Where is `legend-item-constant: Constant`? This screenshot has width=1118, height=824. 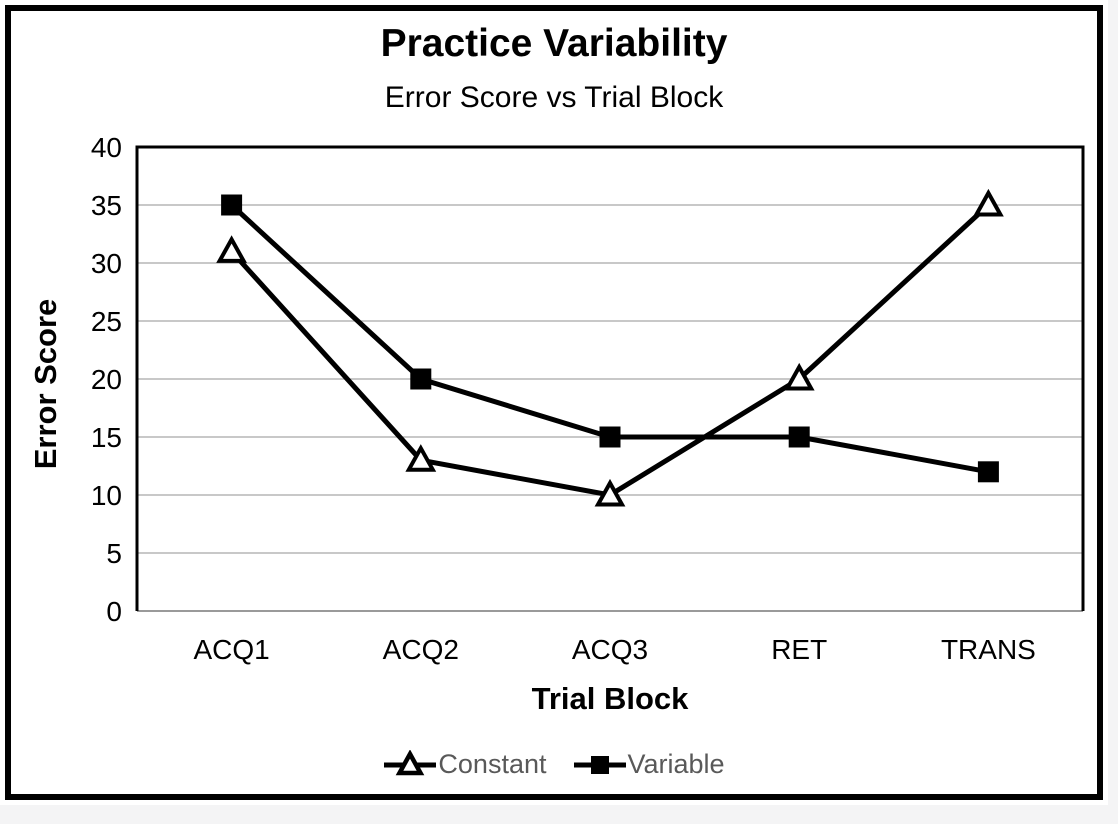 legend-item-constant: Constant is located at coordinates (465, 764).